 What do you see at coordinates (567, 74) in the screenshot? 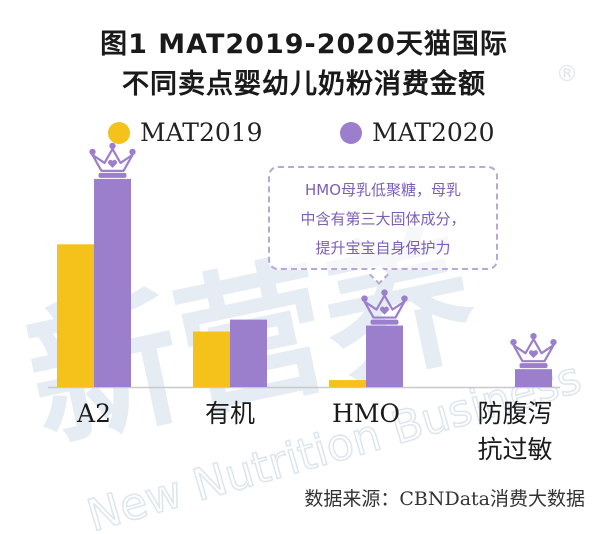
I see `registered-mark: ®` at bounding box center [567, 74].